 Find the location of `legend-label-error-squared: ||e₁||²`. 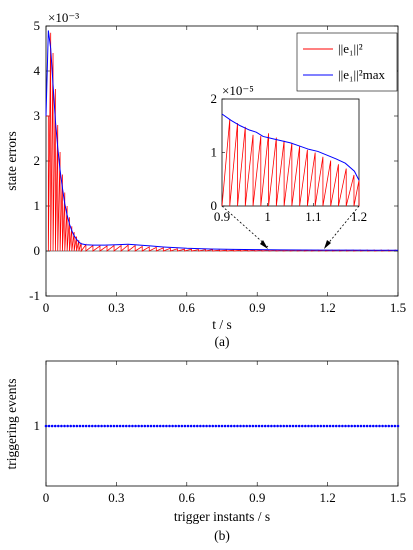

legend-label-error-squared: ||e₁||² is located at coordinates (350, 48).